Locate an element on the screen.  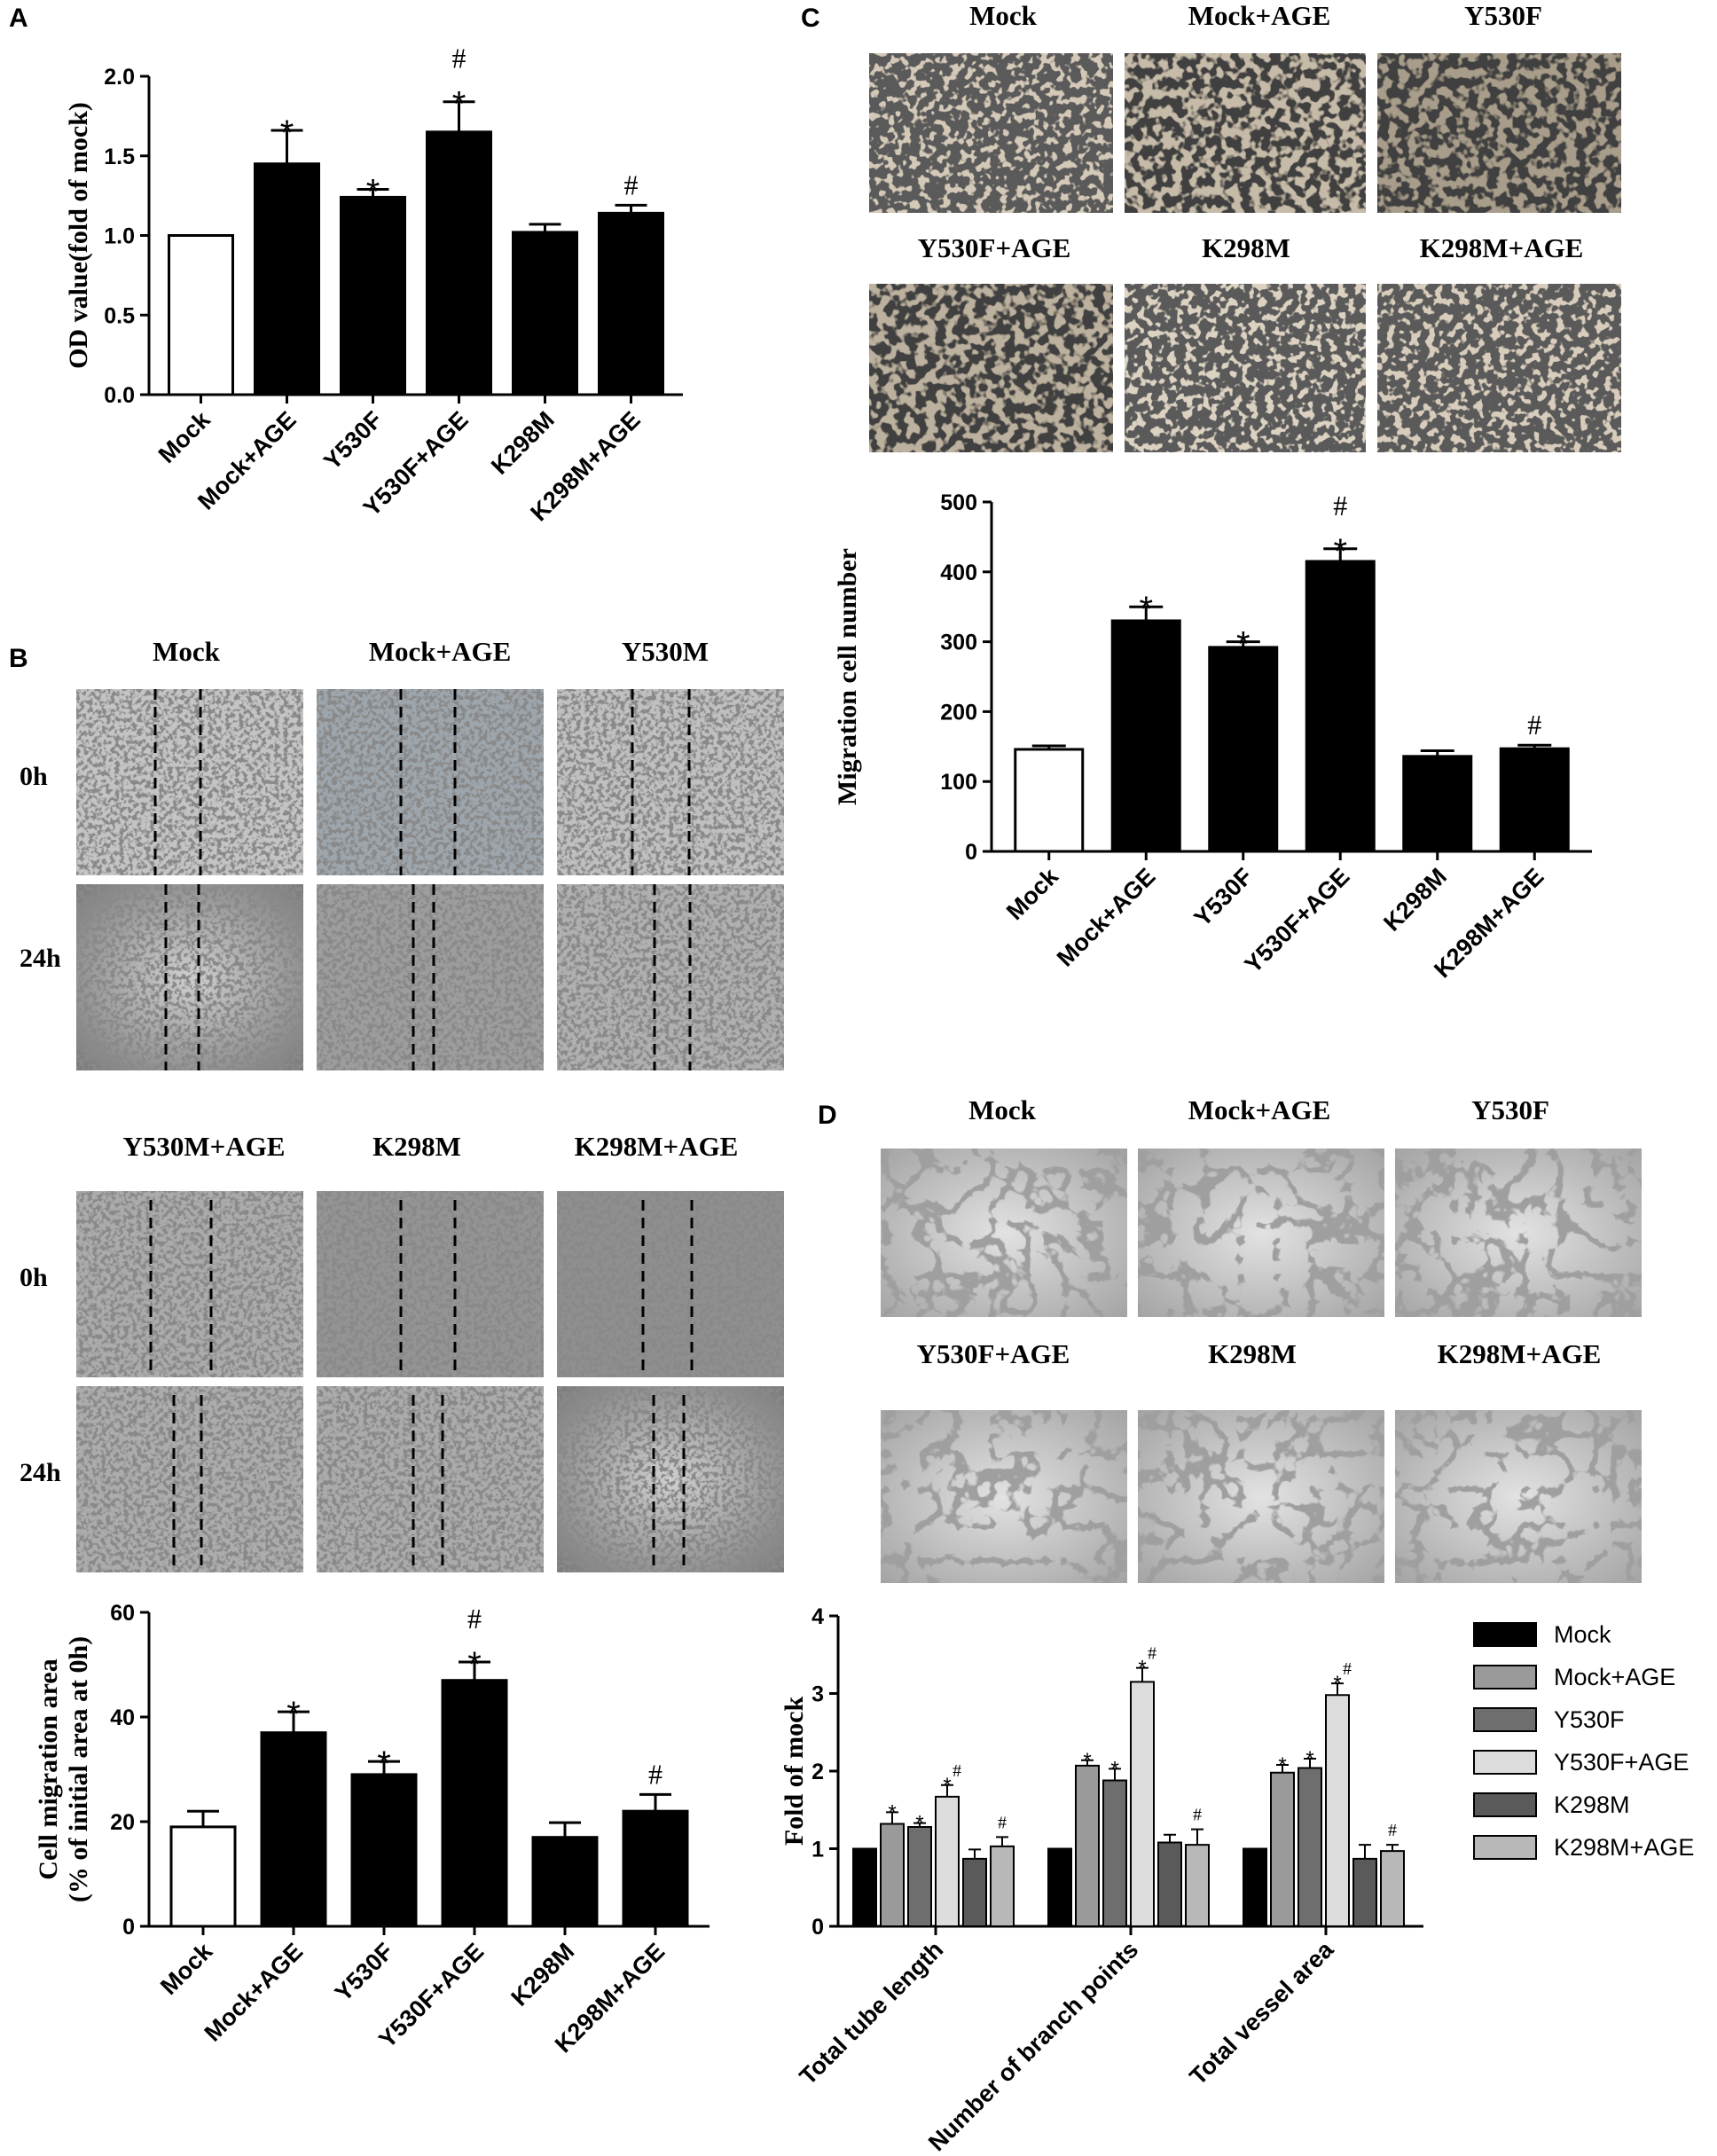
y-tick-label: 1.0 is located at coordinates (119, 237).